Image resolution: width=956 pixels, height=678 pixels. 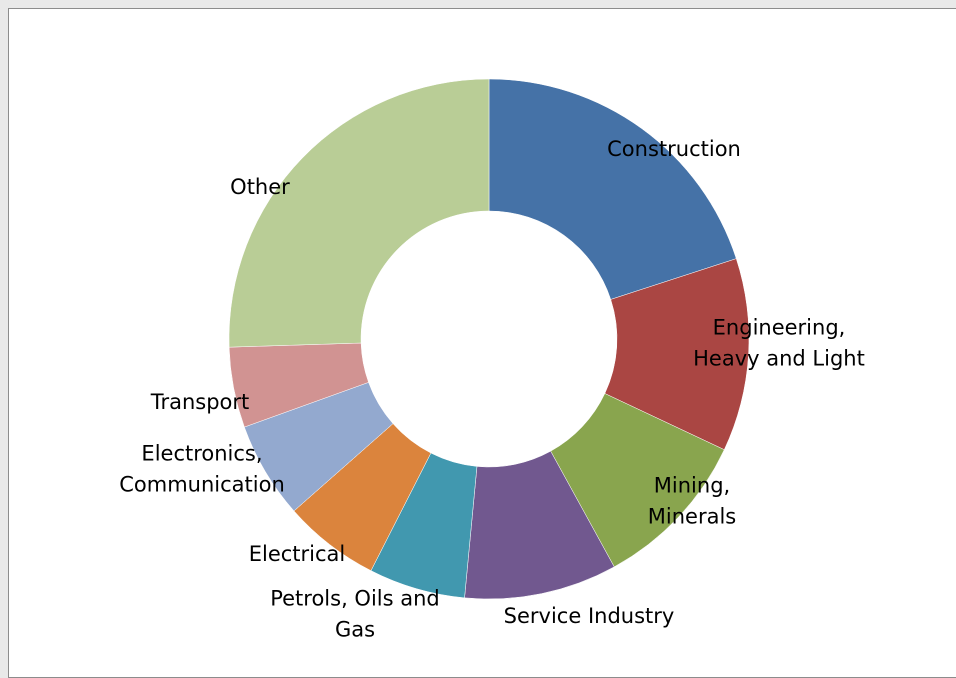 What do you see at coordinates (589, 616) in the screenshot?
I see `slice-label-service-industry: Service Industry` at bounding box center [589, 616].